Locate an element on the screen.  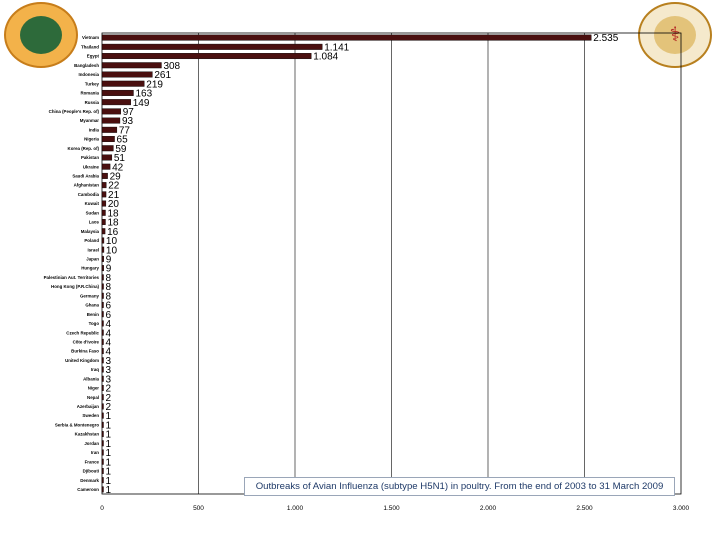
category-label: Turkey is located at coordinates (92, 83).